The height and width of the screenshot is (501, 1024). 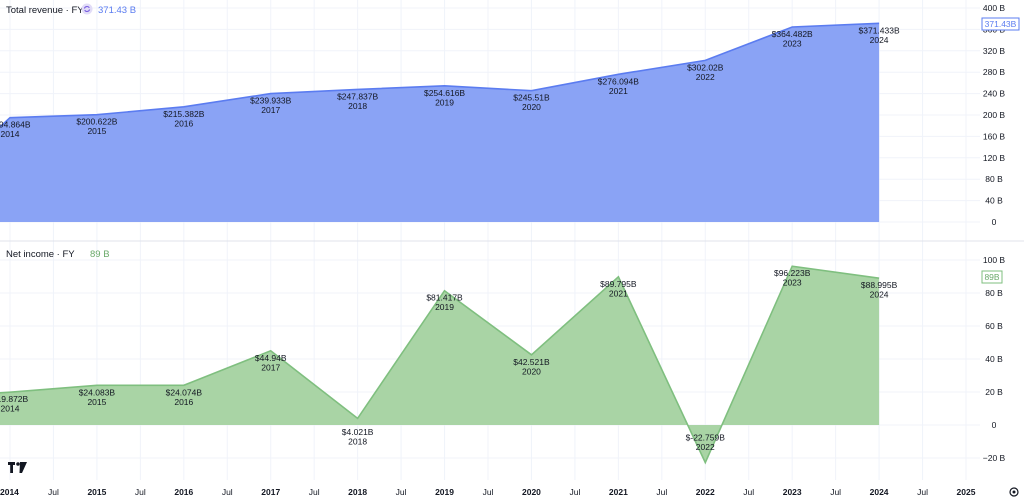 What do you see at coordinates (966, 492) in the screenshot?
I see `time-axis-label: 2025` at bounding box center [966, 492].